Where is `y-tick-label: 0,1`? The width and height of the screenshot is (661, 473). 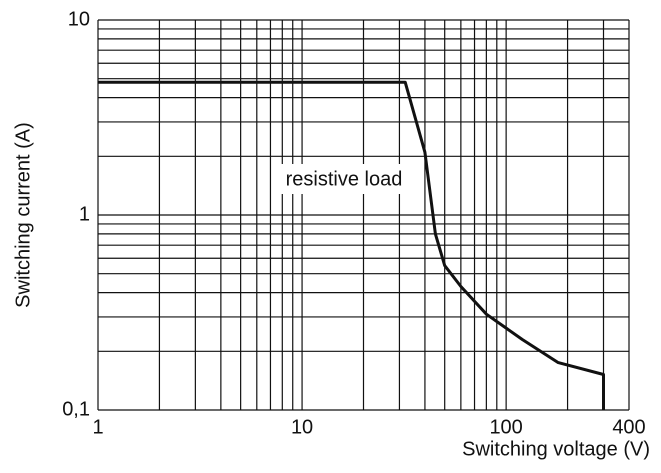
y-tick-label: 0,1 is located at coordinates (76, 409).